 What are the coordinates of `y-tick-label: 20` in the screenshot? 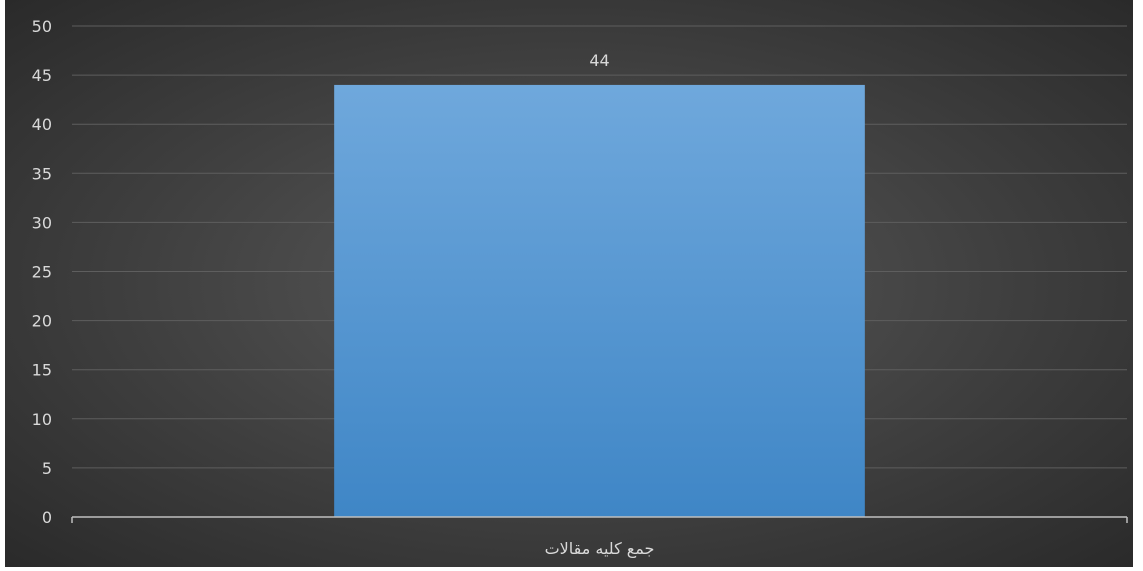 It's located at (42, 321).